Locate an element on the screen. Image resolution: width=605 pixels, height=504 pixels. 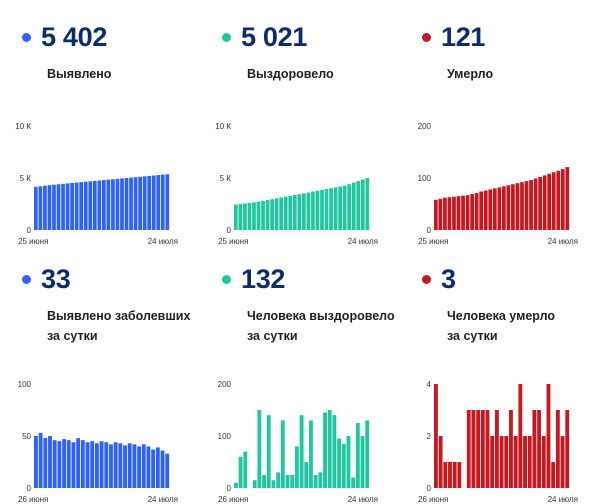
stat-value: 132 is located at coordinates (263, 278).